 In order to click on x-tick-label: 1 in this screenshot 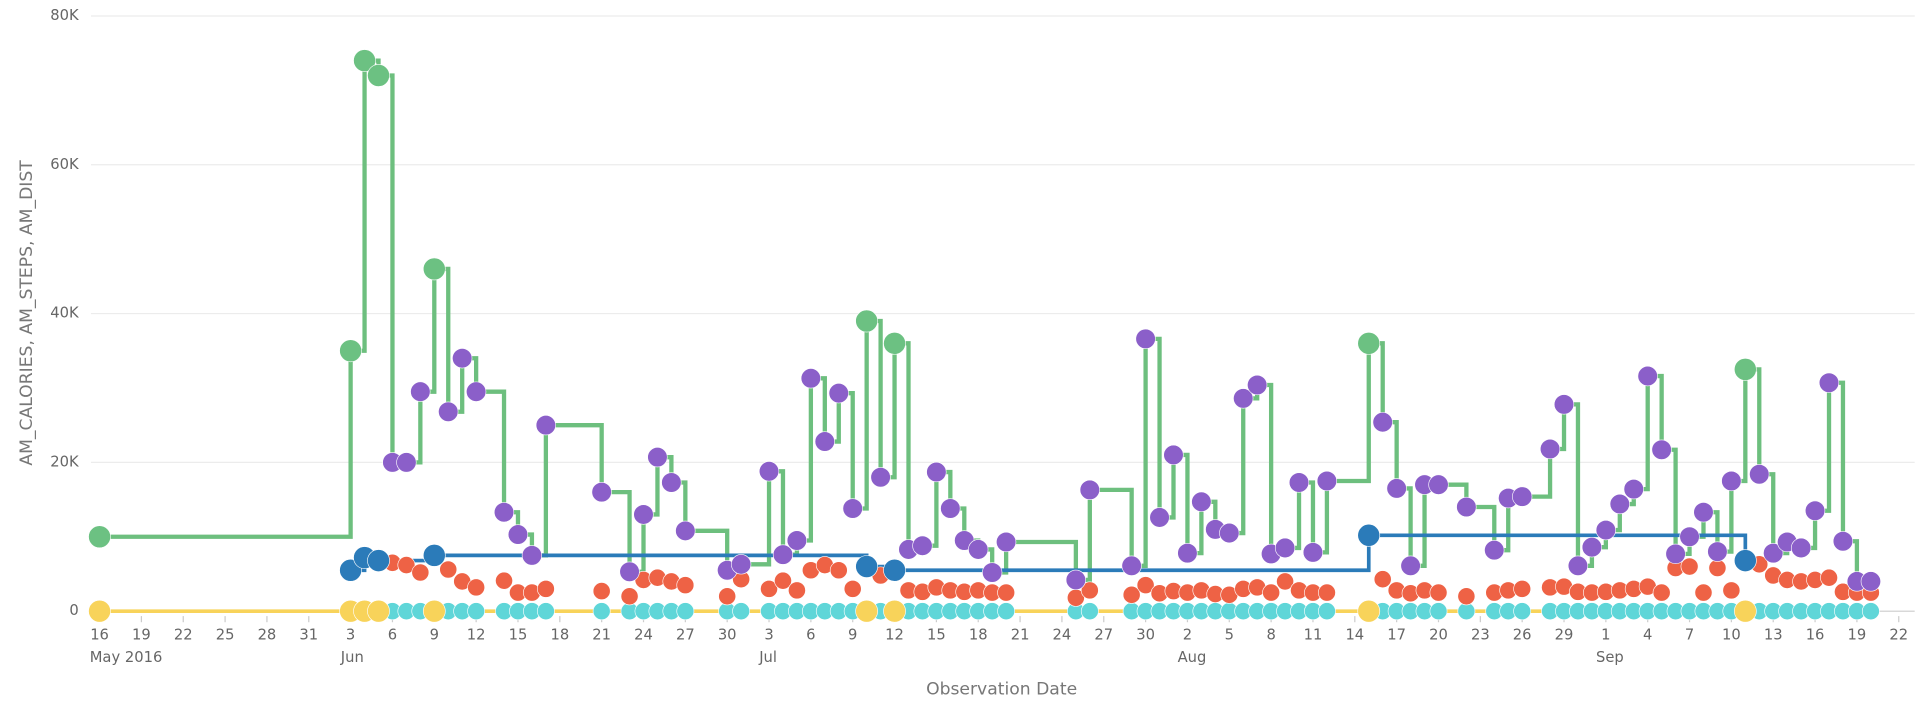, I will do `click(1605, 635)`.